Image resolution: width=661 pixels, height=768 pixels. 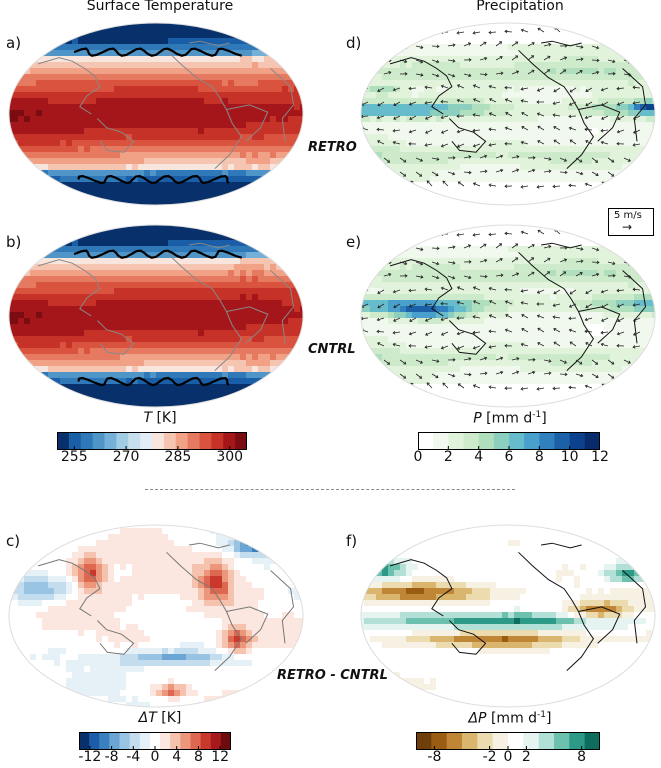 I want to click on colorbar-tick-label: 300, so click(x=230, y=457).